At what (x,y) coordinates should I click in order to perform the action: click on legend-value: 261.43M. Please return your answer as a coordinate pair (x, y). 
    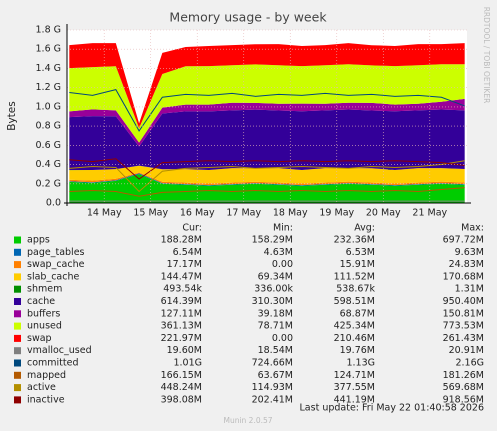
    Looking at the image, I should click on (463, 338).